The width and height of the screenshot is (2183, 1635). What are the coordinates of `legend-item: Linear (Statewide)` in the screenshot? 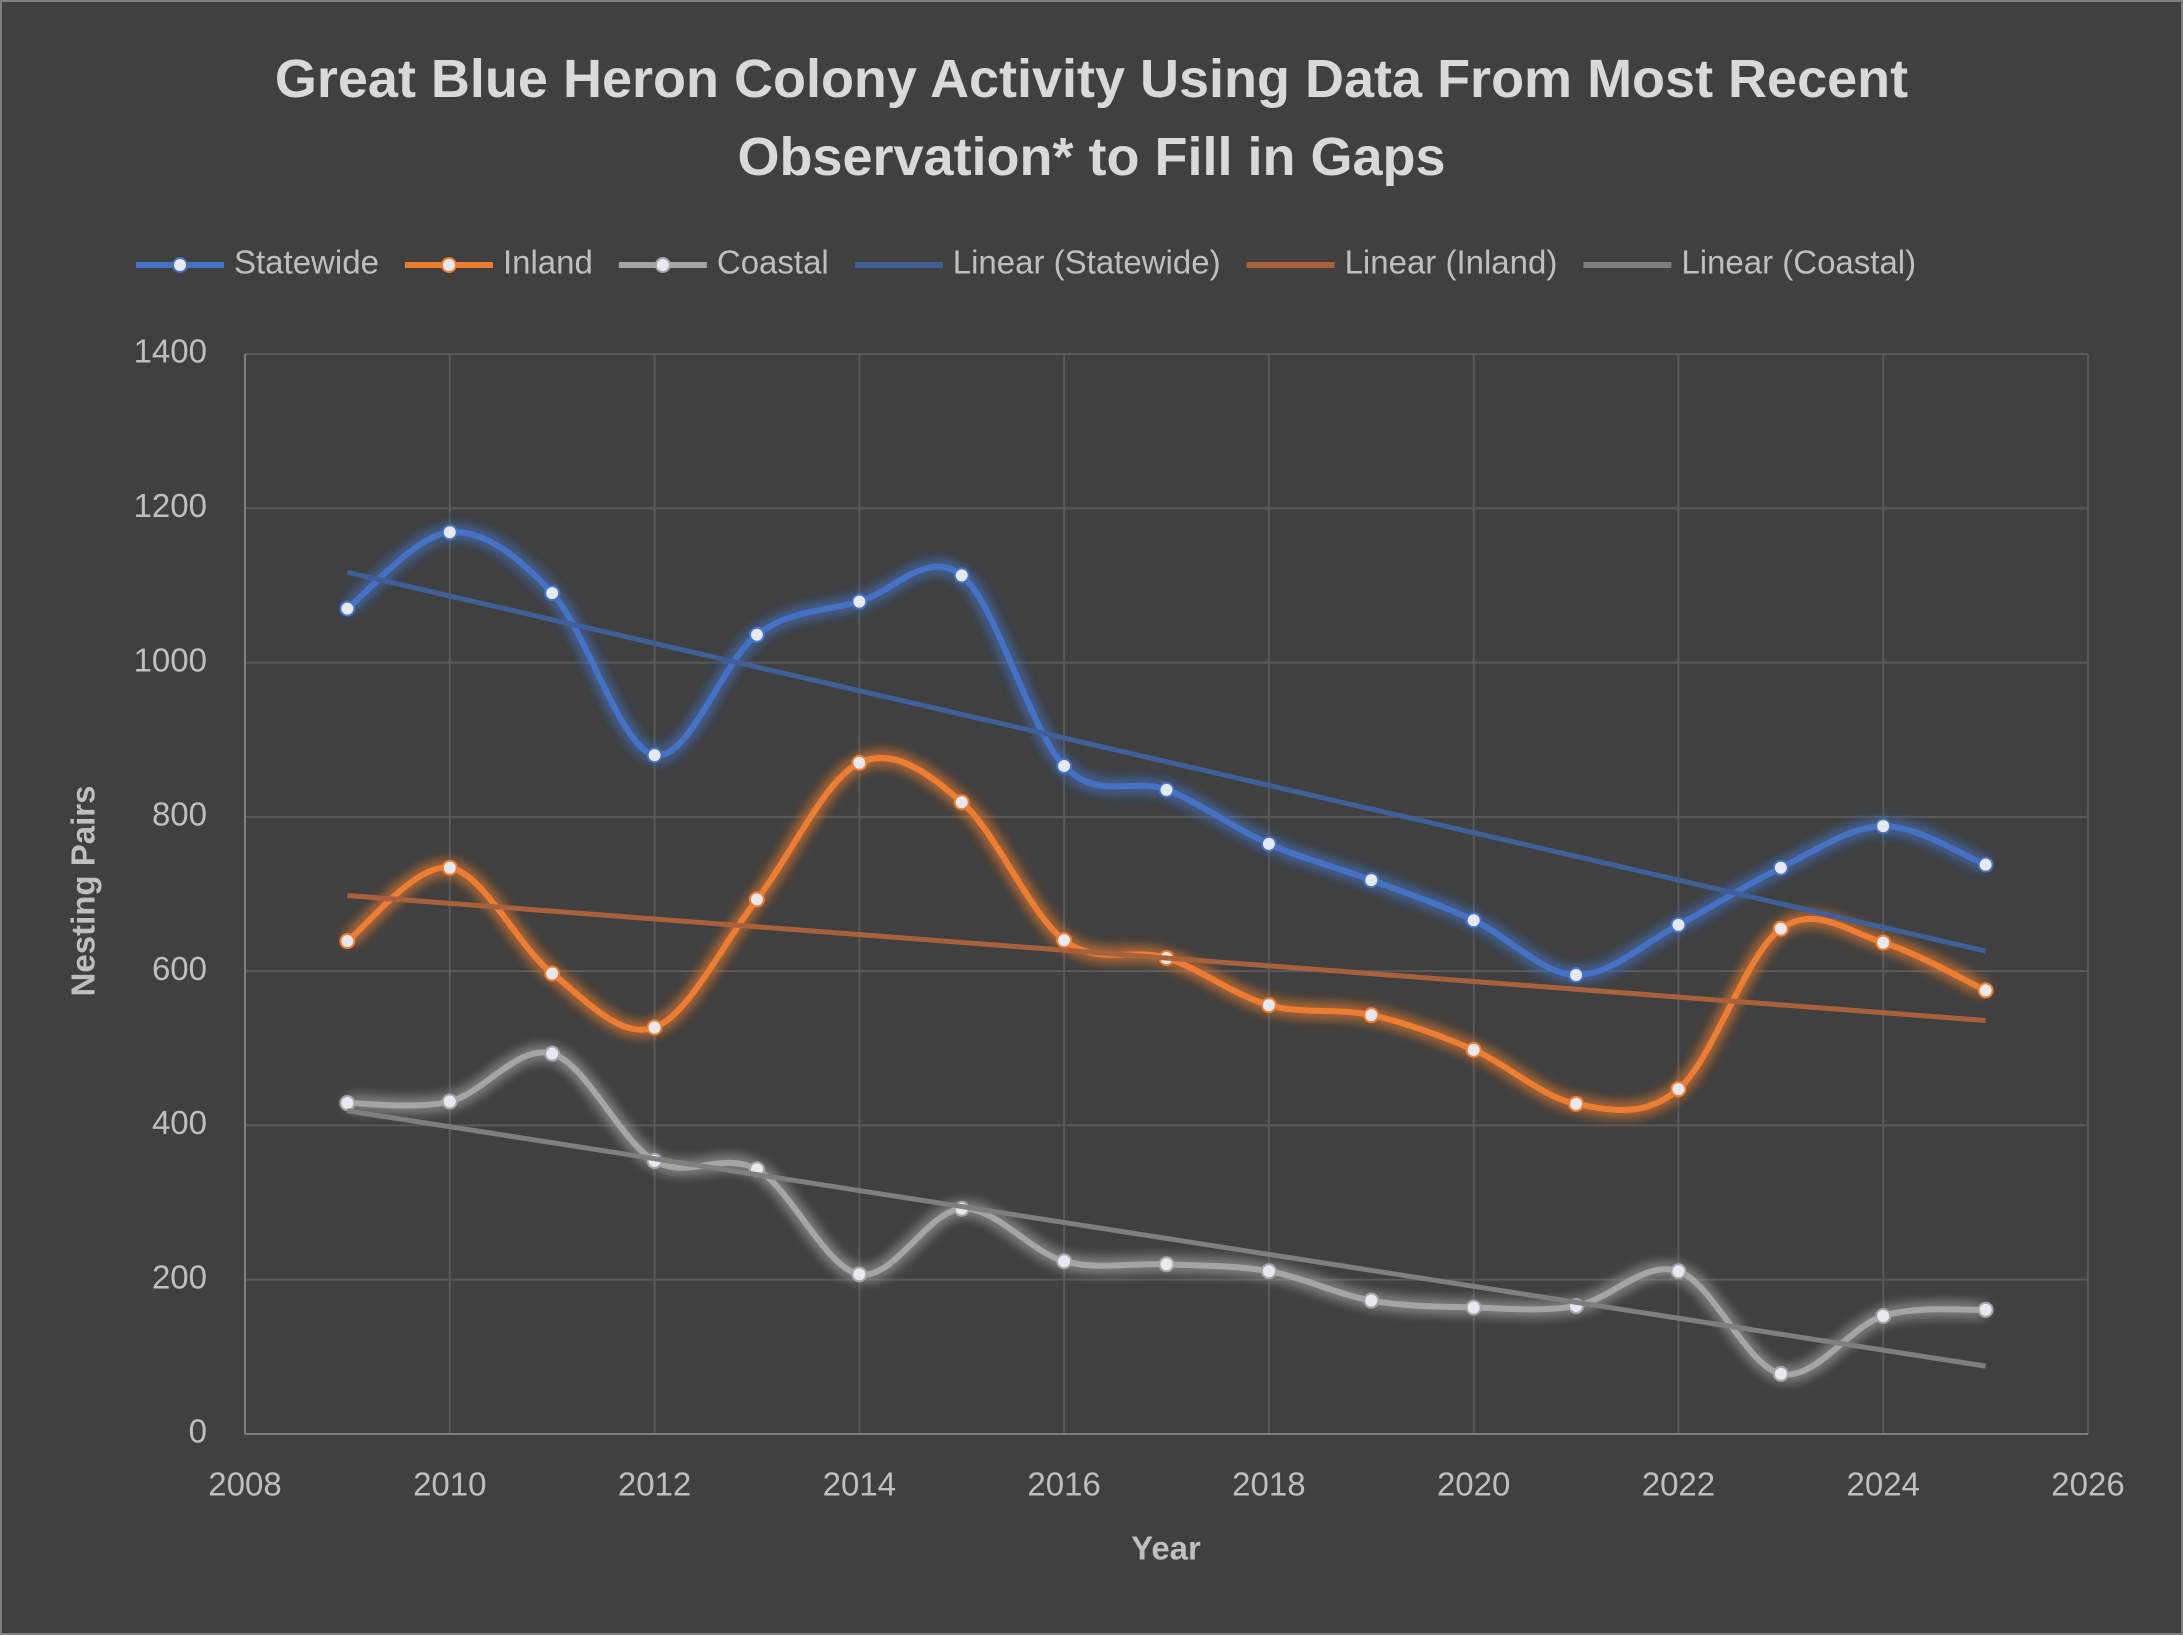 It's located at (1037, 262).